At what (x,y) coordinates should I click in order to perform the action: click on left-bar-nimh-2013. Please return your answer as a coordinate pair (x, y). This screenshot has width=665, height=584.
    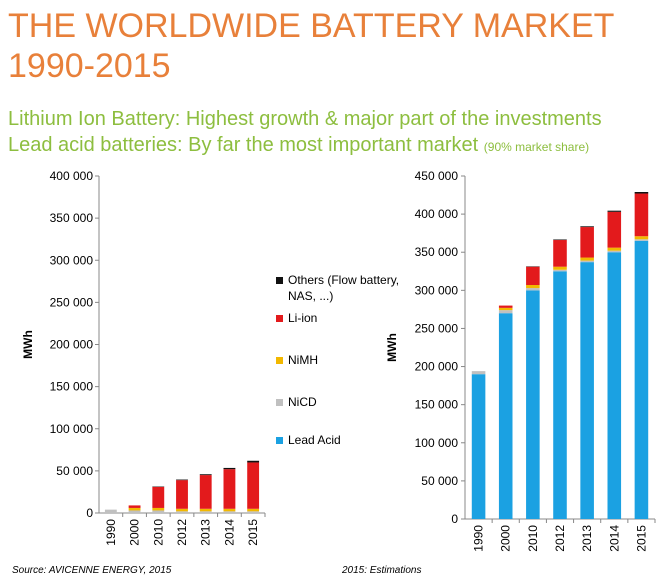
    Looking at the image, I should click on (205, 510).